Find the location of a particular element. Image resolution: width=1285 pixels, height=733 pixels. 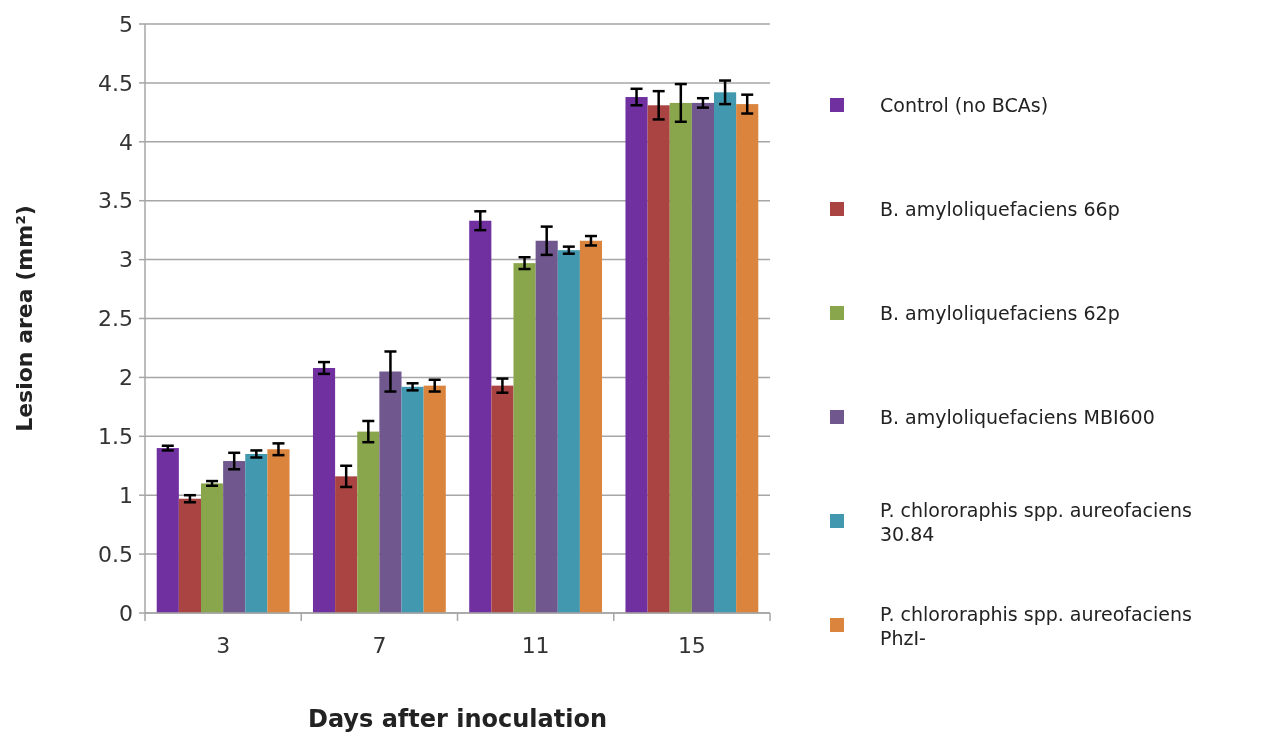

x-tick-label: 15 is located at coordinates (691, 645).